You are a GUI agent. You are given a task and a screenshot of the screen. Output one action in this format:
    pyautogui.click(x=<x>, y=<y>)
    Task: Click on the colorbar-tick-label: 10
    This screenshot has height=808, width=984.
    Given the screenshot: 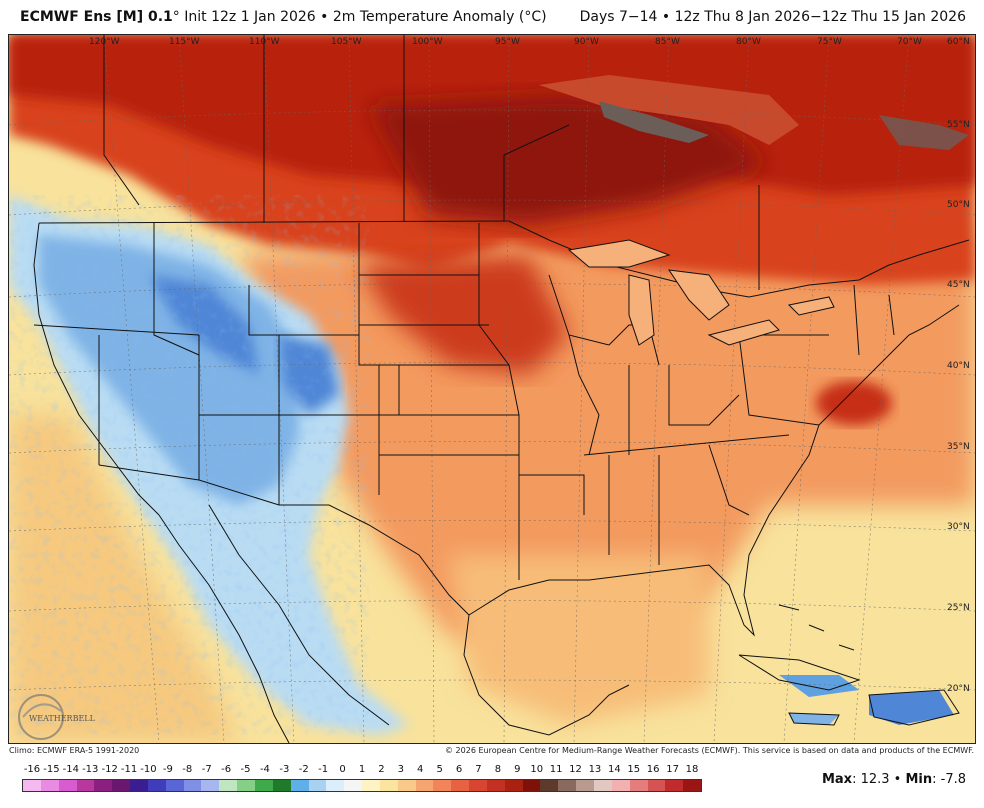 What is the action you would take?
    pyautogui.click(x=537, y=769)
    